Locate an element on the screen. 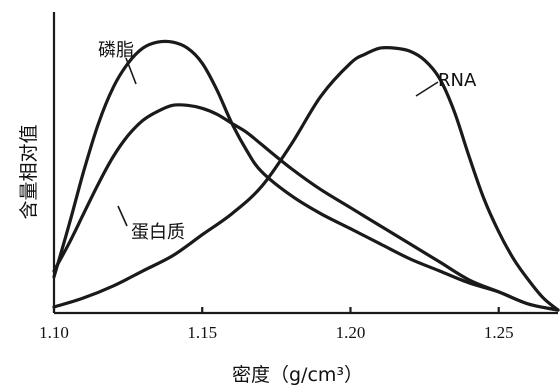 The height and width of the screenshot is (390, 560). y-axis-title: 含量相对值 is located at coordinates (29, 171).